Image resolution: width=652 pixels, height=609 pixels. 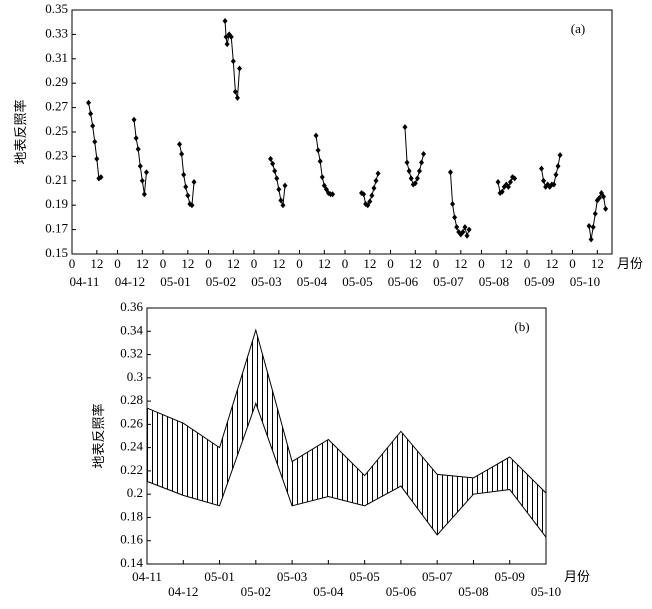 What do you see at coordinates (578, 28) in the screenshot?
I see `panel-label: (a)` at bounding box center [578, 28].